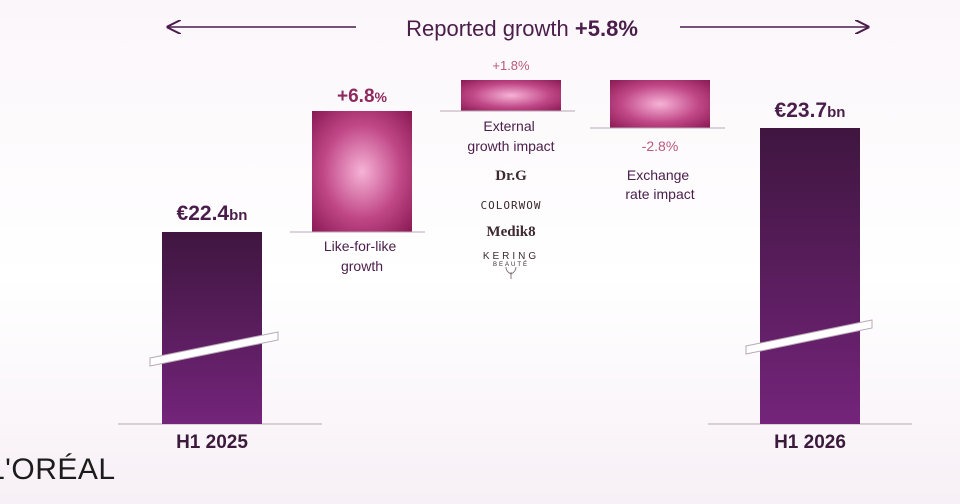 This screenshot has width=960, height=504. Describe the element at coordinates (810, 442) in the screenshot. I see `category-label-h1-2026: H1 2026` at that location.